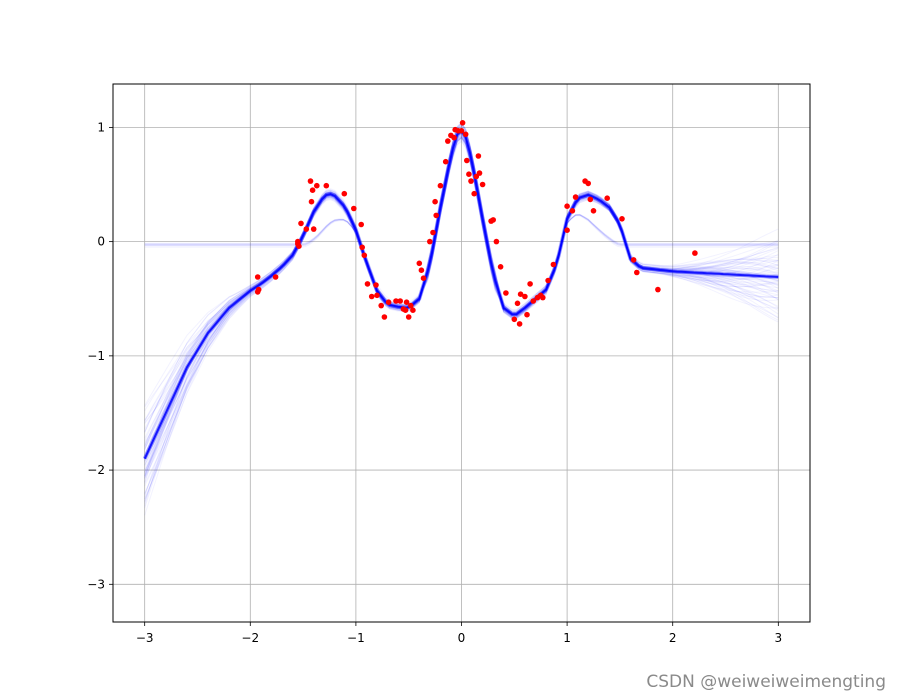 This screenshot has height=700, width=900. What do you see at coordinates (476, 223) in the screenshot?
I see `observed-points` at bounding box center [476, 223].